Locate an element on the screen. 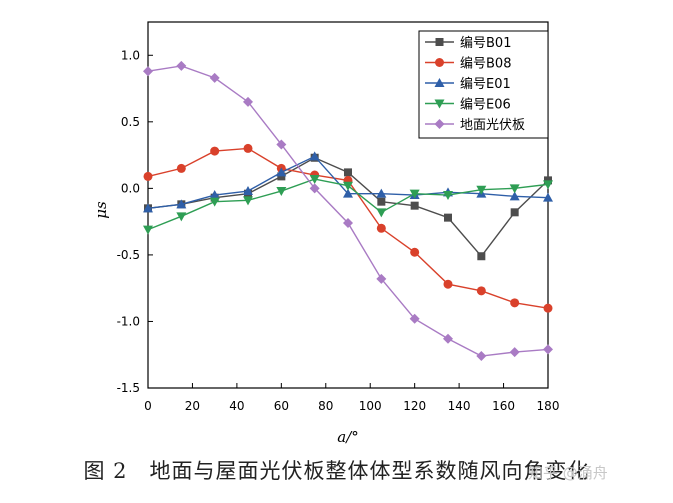 This screenshot has width=673, height=503. x-tick-label: 180 is located at coordinates (548, 406).